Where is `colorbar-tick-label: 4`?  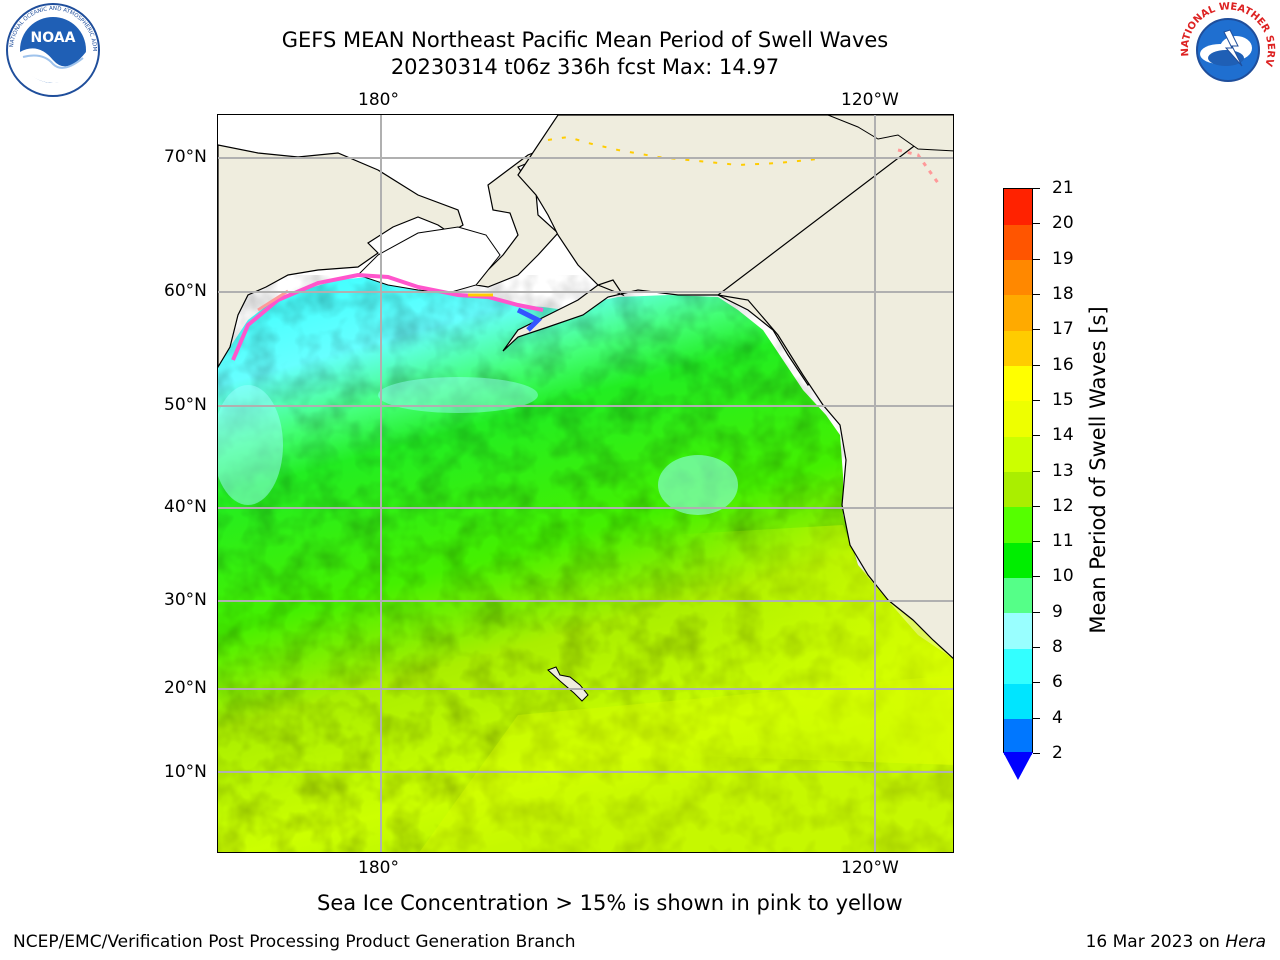 colorbar-tick-label: 4 is located at coordinates (1057, 717).